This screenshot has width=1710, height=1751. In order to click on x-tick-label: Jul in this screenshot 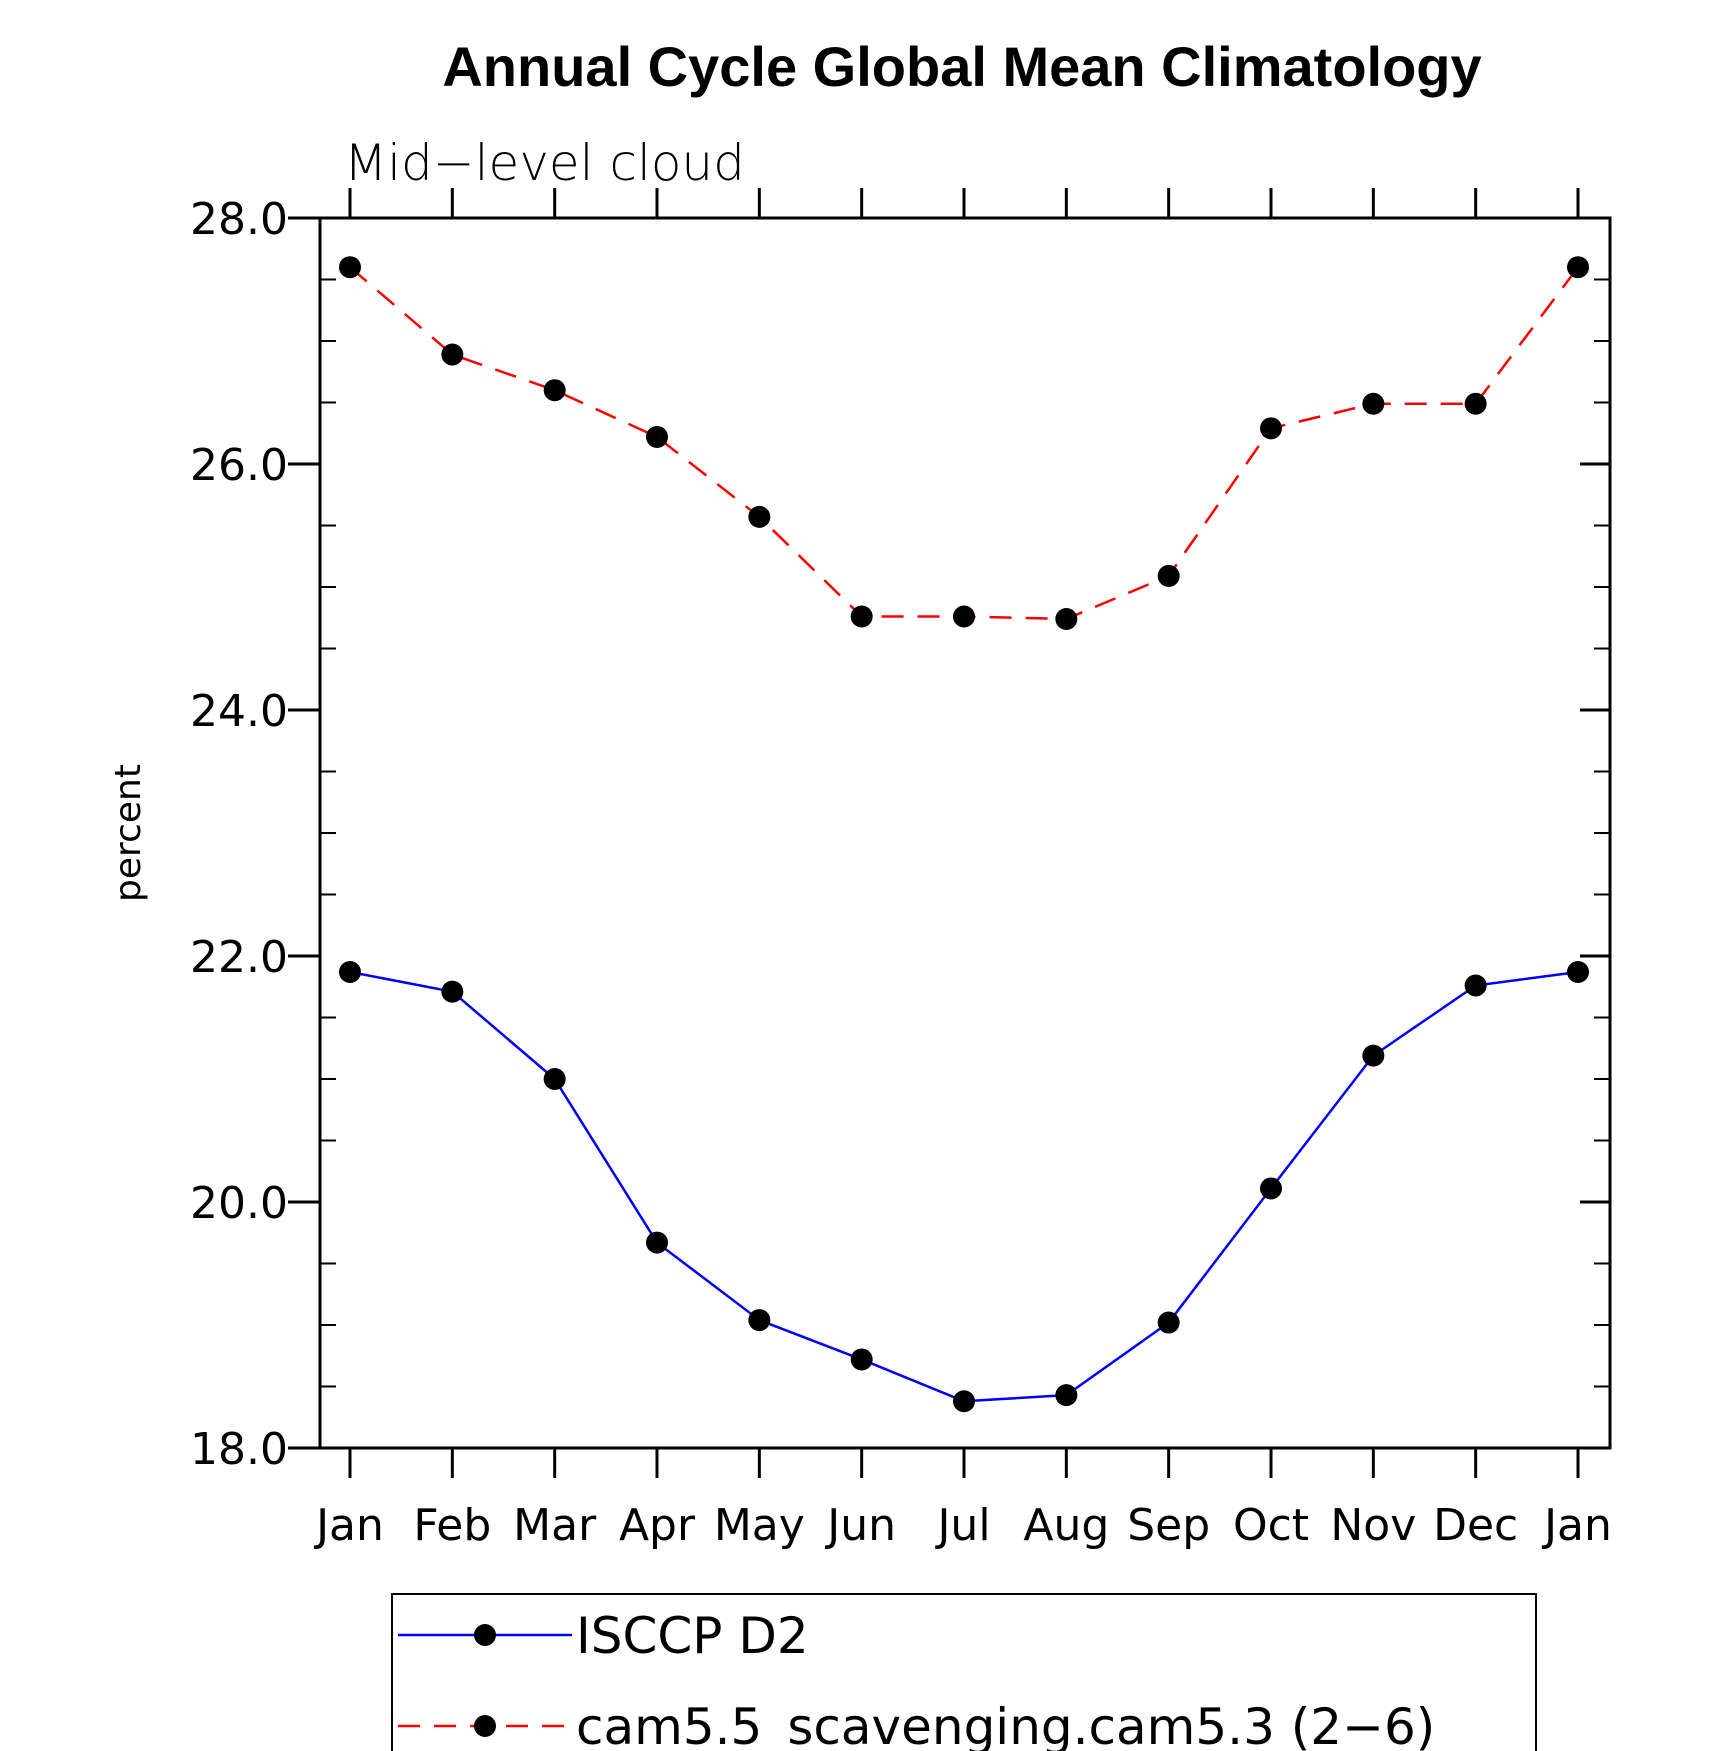, I will do `click(962, 1525)`.